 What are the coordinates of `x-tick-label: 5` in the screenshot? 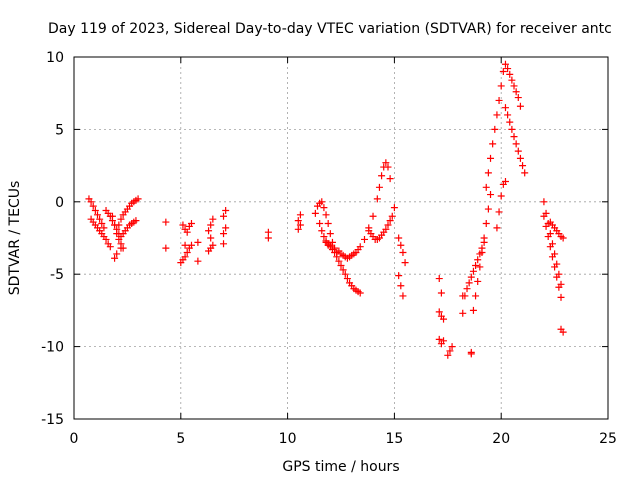 It's located at (180, 439).